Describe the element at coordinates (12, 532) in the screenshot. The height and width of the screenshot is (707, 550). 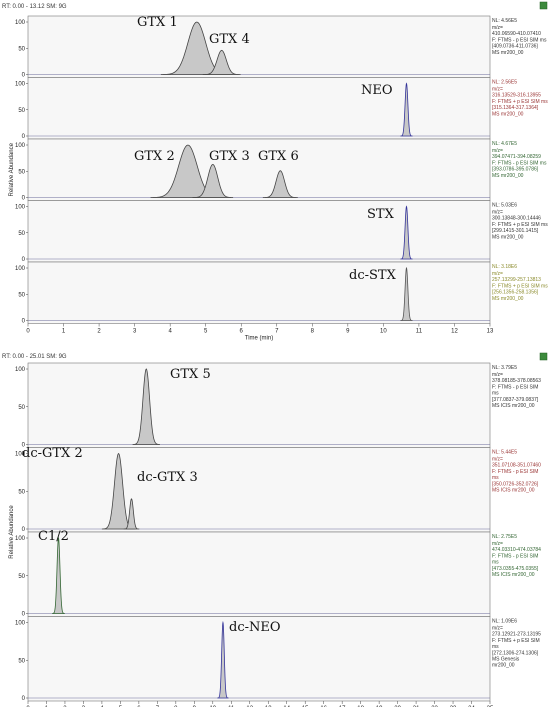
I see `y-axis-label: Relative Abundance` at that location.